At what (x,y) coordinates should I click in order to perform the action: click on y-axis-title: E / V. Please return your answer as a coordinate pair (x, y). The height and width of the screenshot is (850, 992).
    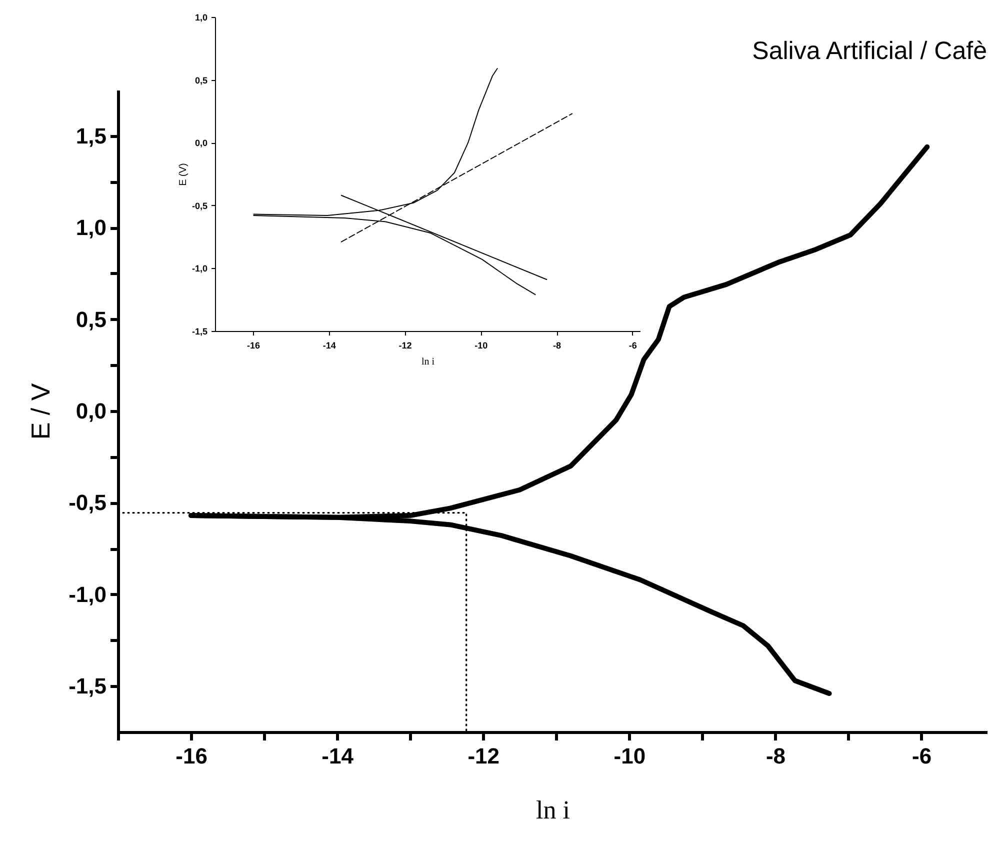
    Looking at the image, I should click on (41, 411).